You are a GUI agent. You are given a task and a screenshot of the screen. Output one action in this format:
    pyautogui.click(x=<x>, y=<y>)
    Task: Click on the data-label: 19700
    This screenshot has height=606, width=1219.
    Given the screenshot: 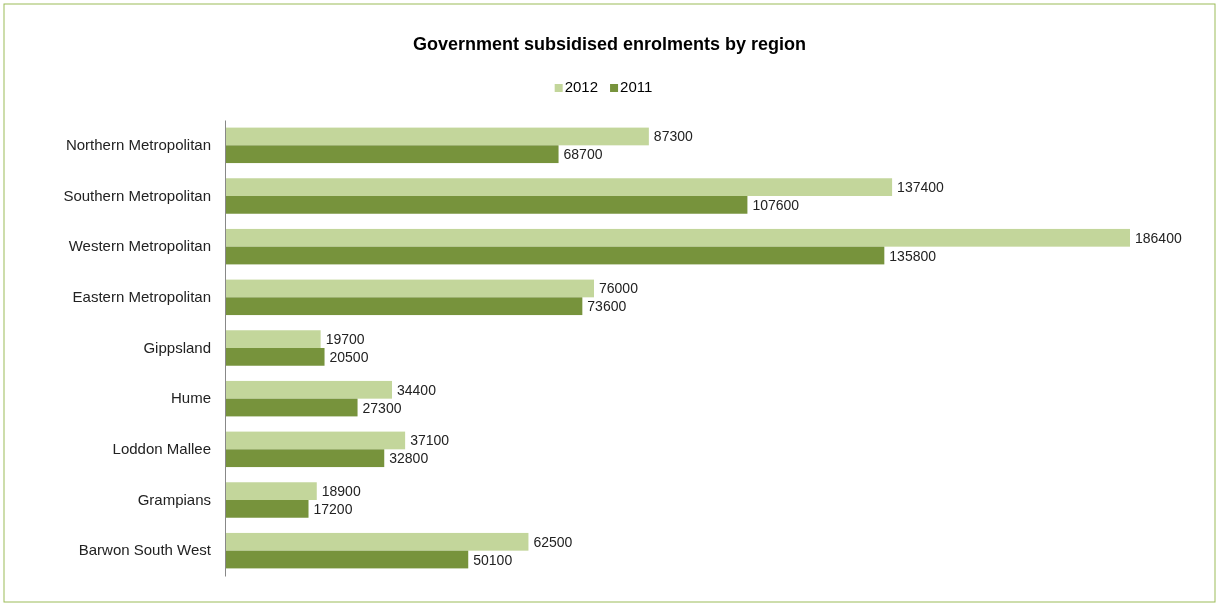 What is the action you would take?
    pyautogui.click(x=345, y=339)
    